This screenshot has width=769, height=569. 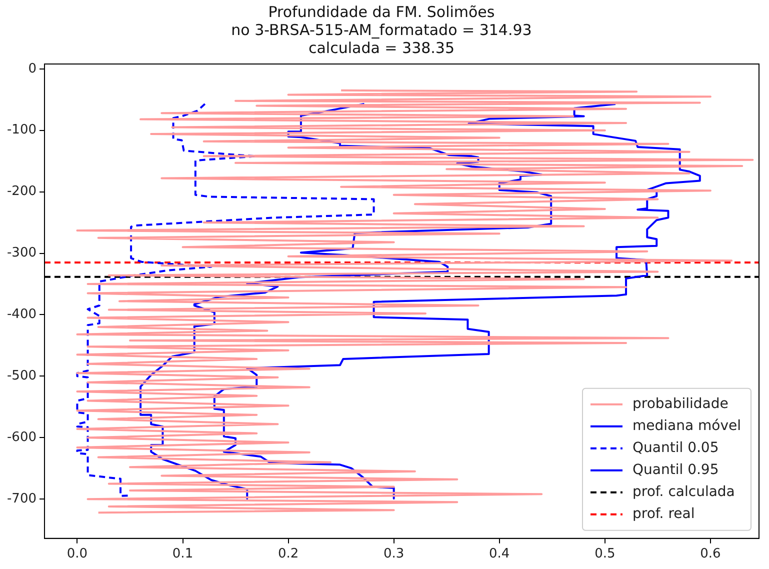 I want to click on y-tick-label: 0, so click(x=32, y=68).